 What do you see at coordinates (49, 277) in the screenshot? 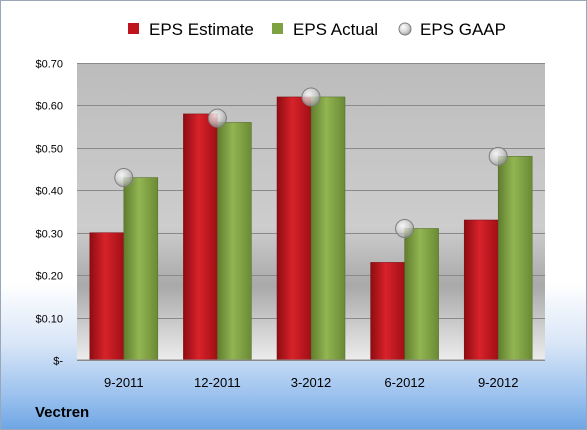
I see `y-tick-label: $0.20` at bounding box center [49, 277].